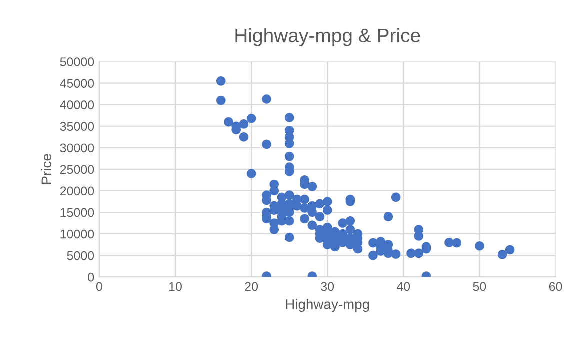 This screenshot has height=353, width=585. What do you see at coordinates (77, 127) in the screenshot?
I see `y-tick-label: 35000` at bounding box center [77, 127].